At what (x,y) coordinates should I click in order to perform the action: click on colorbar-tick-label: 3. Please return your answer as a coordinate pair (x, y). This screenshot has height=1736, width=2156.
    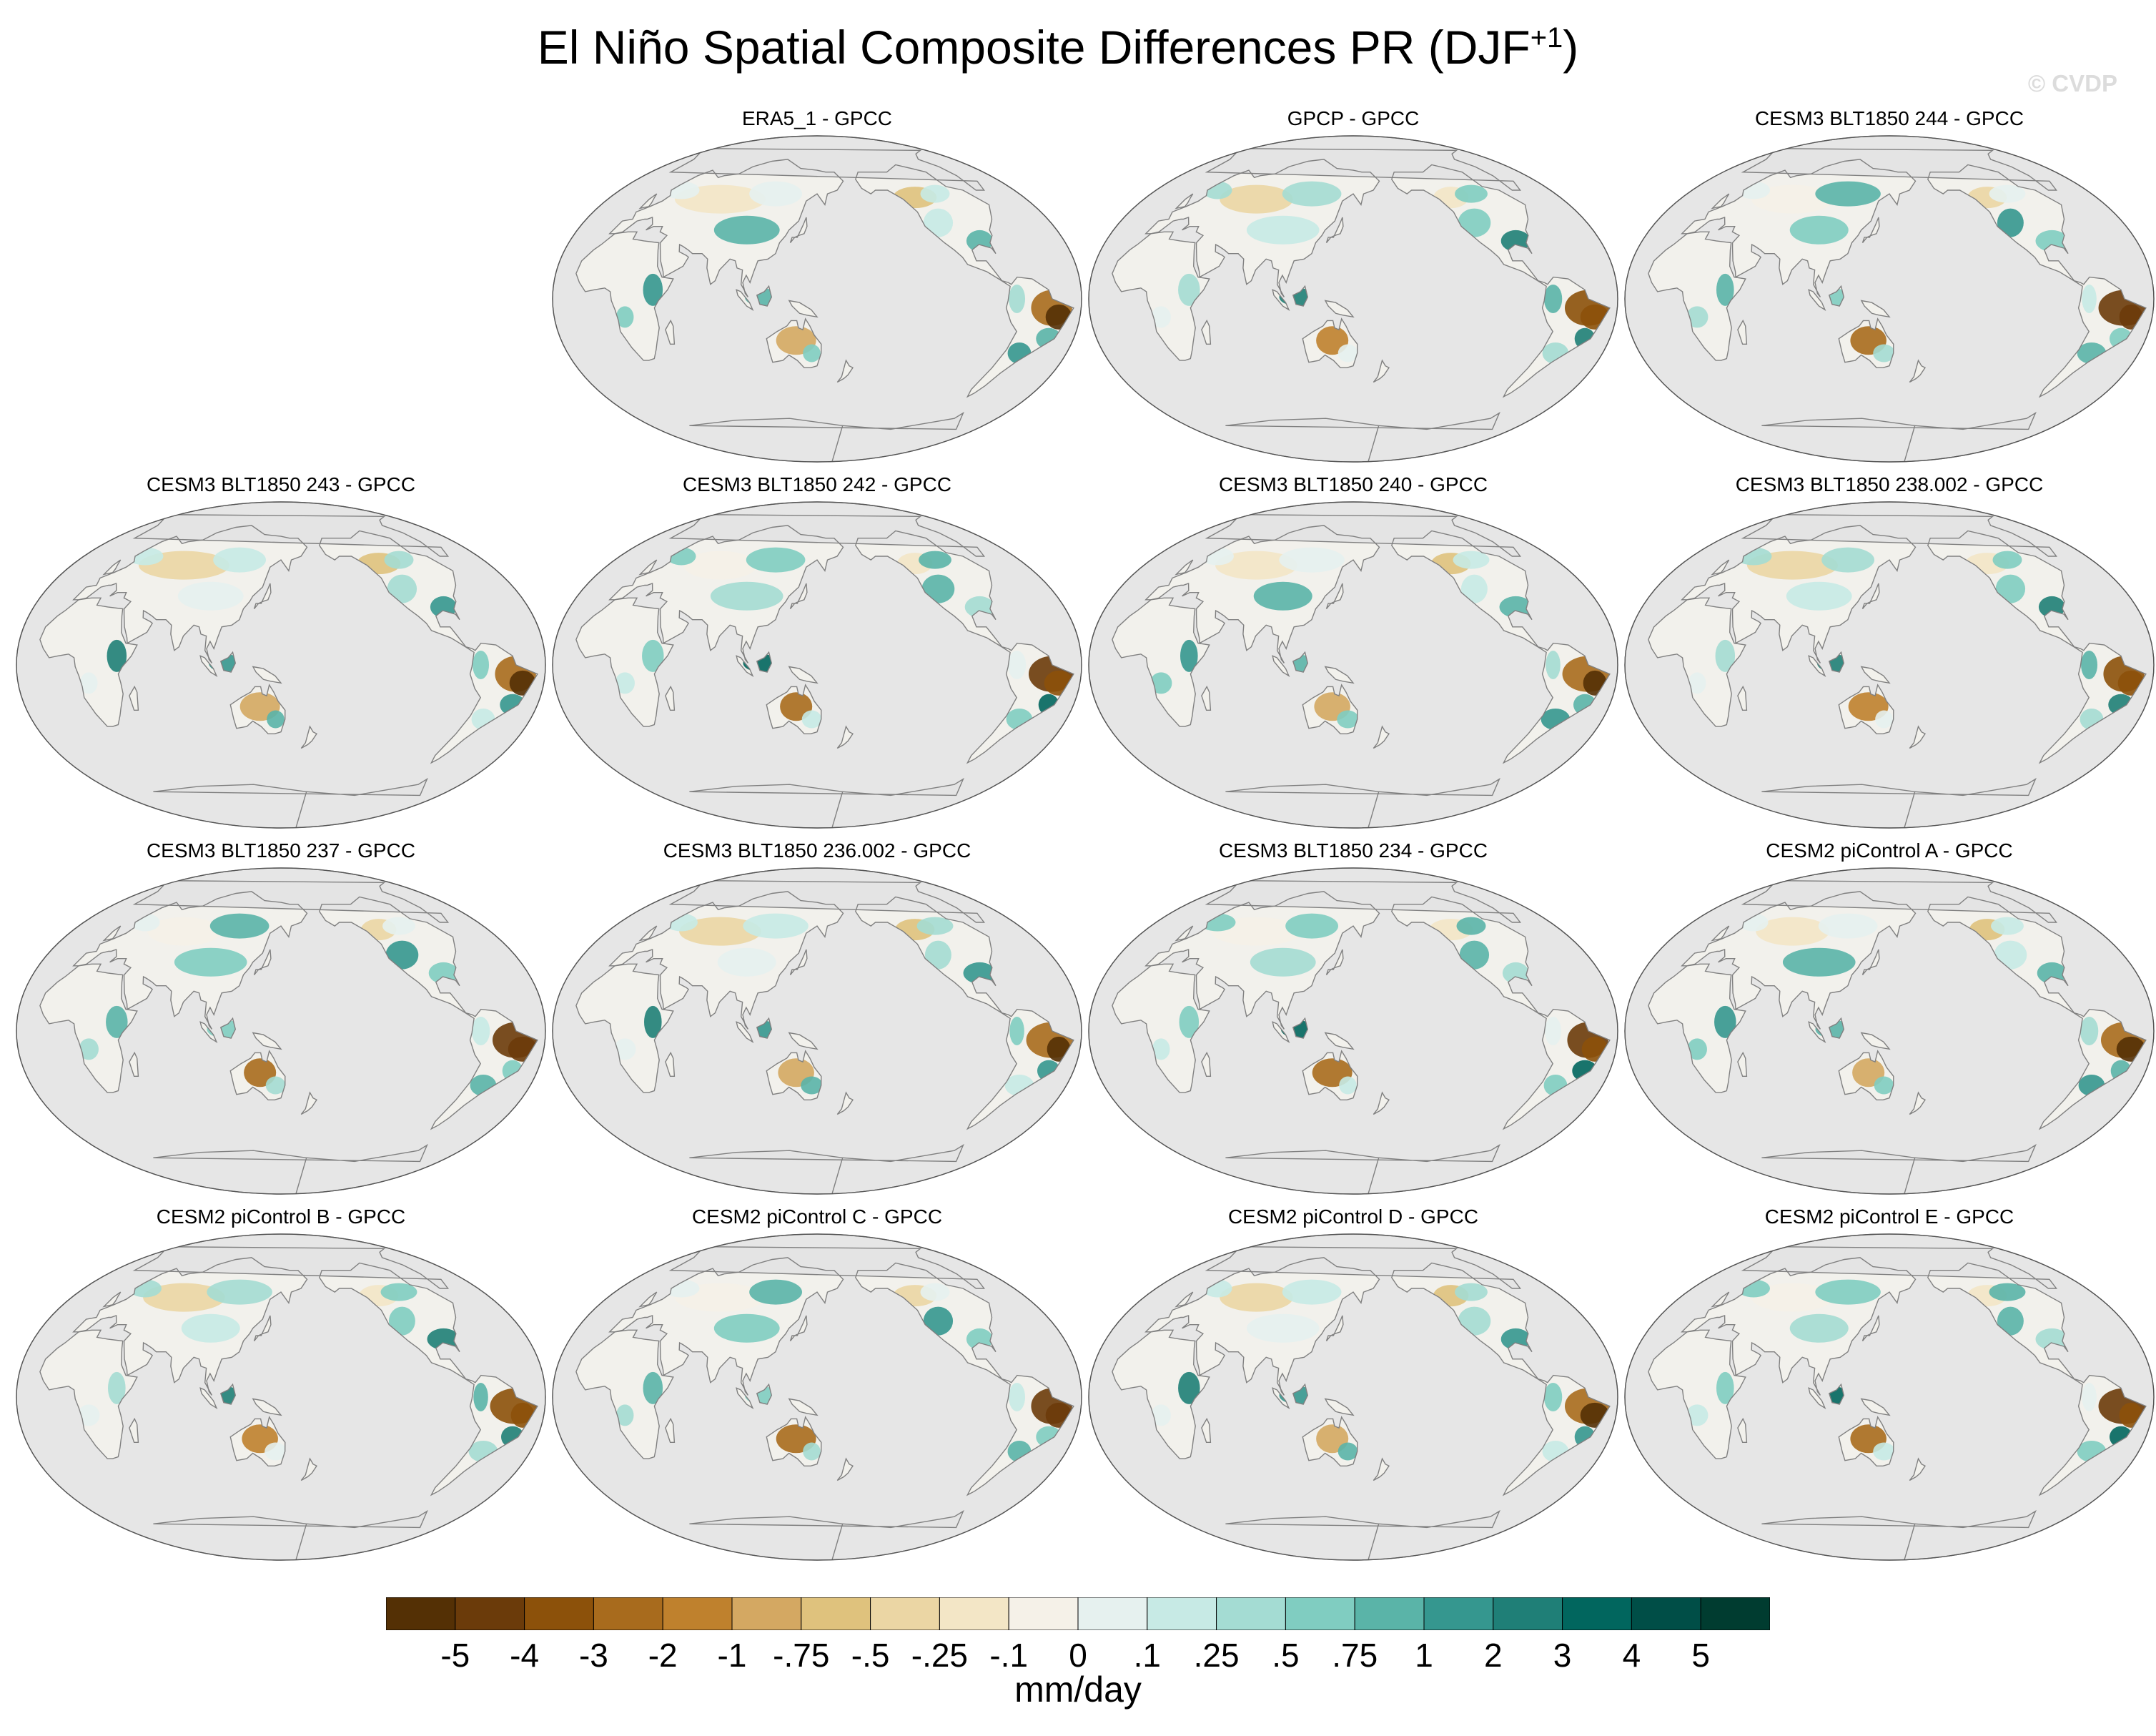
    Looking at the image, I should click on (1562, 1655).